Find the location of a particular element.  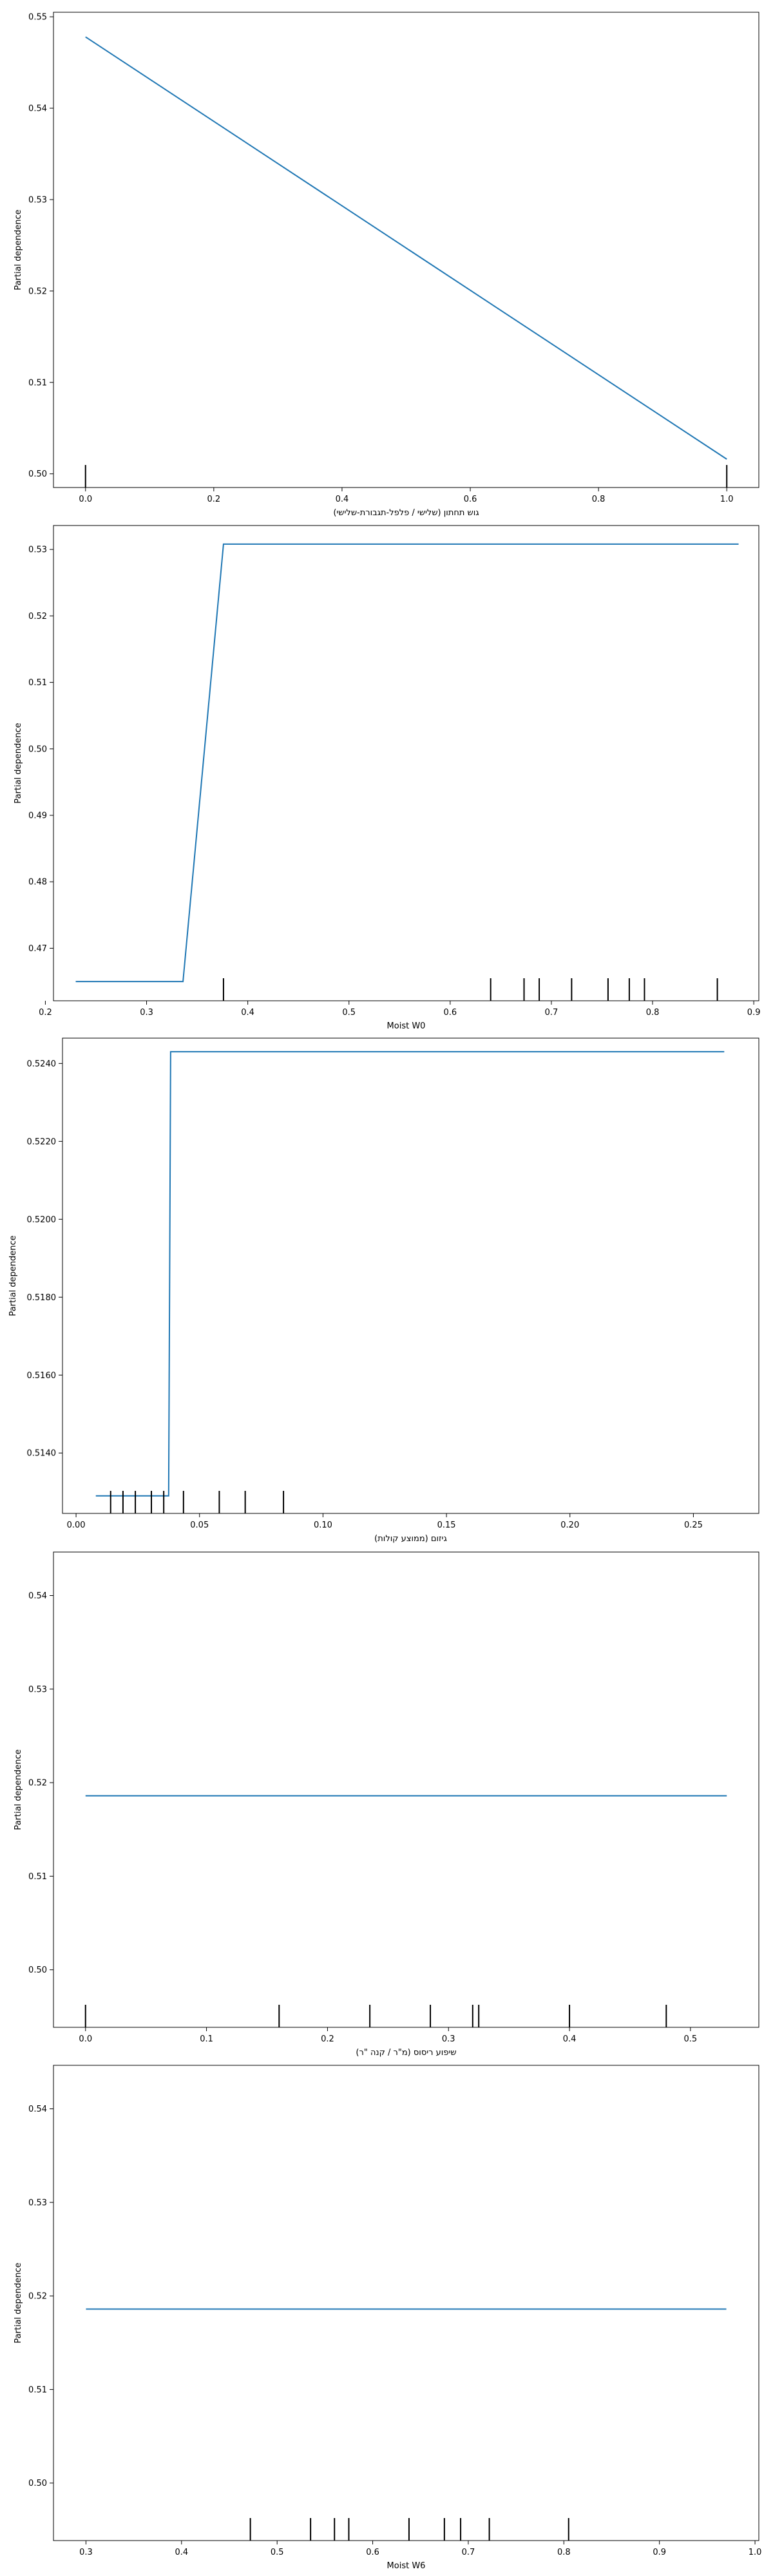

x-axis-label: גוש תחתון (שלישי / פלפל-תגבורת-שלישי) is located at coordinates (406, 513).